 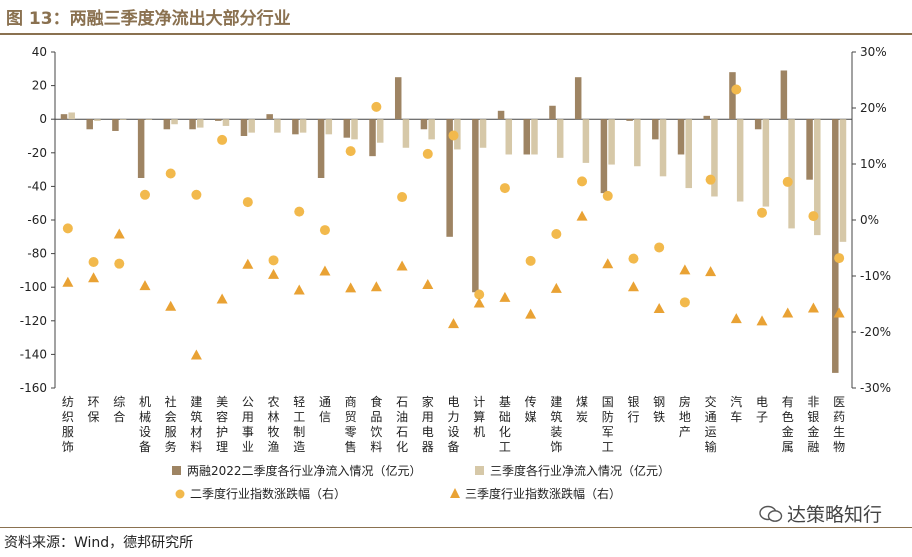 I want to click on left-tick-label: -80, so click(x=37, y=254).